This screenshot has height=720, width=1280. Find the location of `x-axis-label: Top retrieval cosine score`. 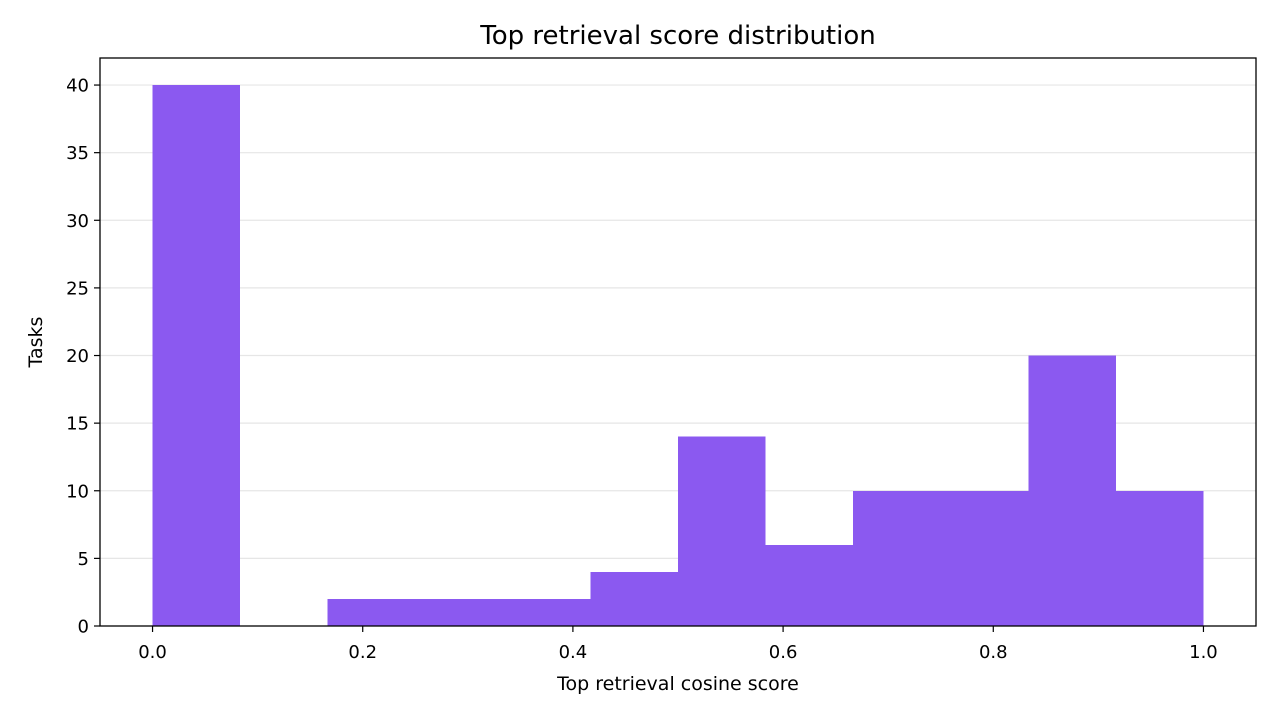

x-axis-label: Top retrieval cosine score is located at coordinates (677, 684).